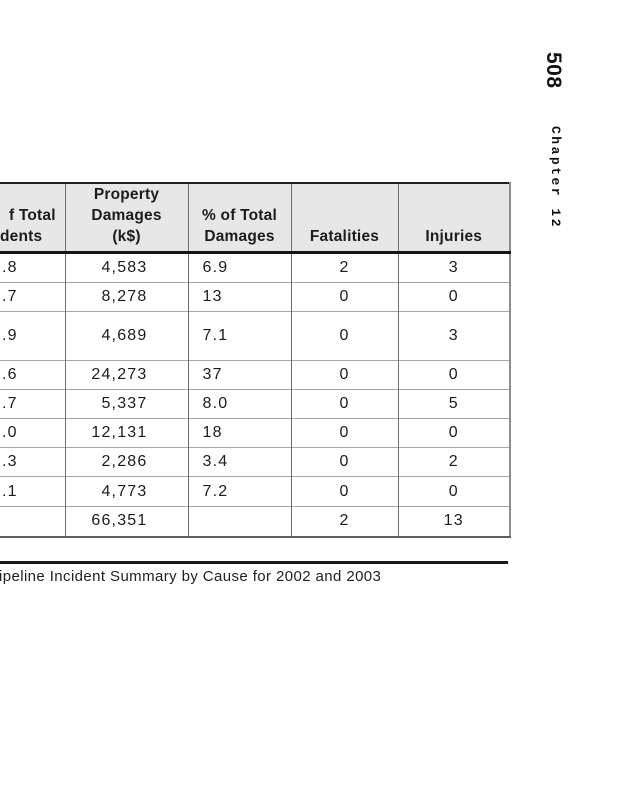 The image size is (636, 800). I want to click on table-cell: 5, so click(453, 404).